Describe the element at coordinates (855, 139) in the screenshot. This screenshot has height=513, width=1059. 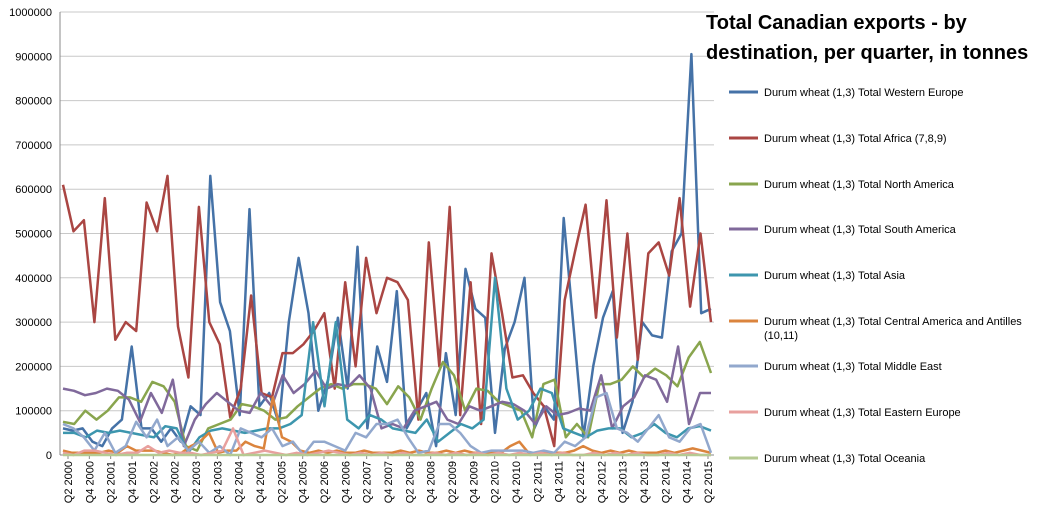
I see `legend-label: Durum wheat (1,3) Total Africa (7,8,9)` at that location.